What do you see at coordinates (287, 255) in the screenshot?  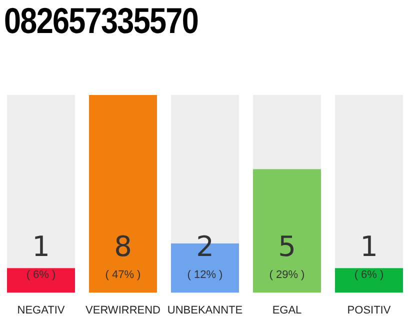 I see `data-label: 5 ( 29% )` at bounding box center [287, 255].